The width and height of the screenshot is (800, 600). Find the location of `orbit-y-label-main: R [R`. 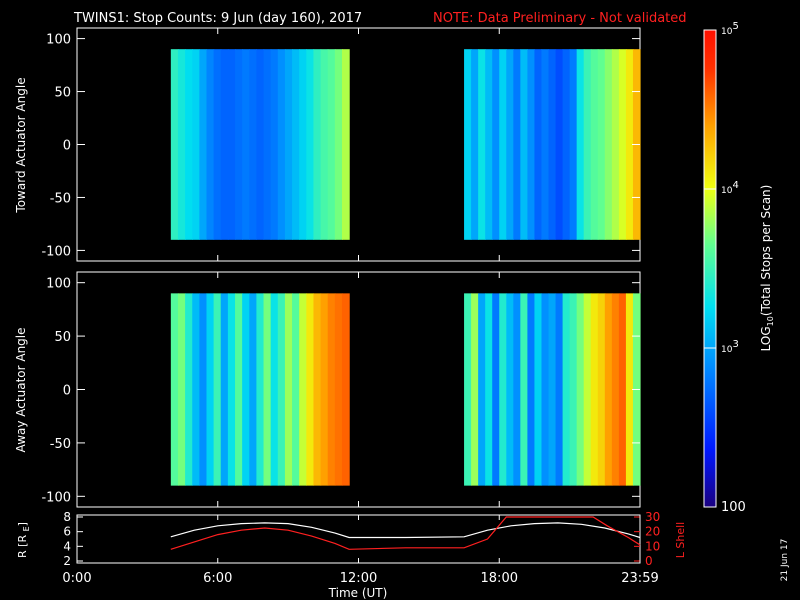

orbit-y-label-main: R [R is located at coordinates (22, 546).